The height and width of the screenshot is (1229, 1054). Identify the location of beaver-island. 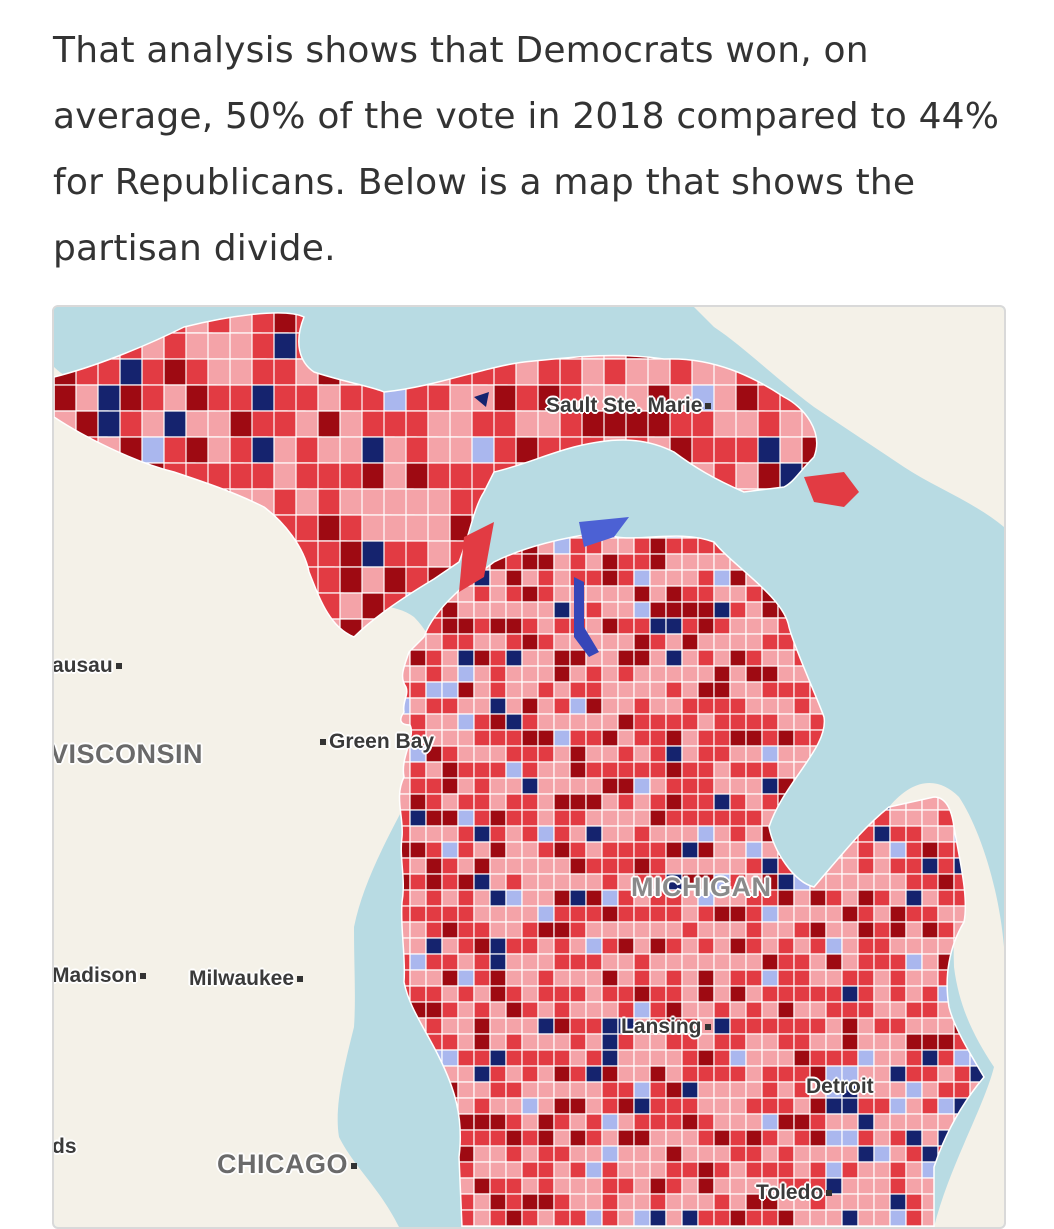
(604, 532).